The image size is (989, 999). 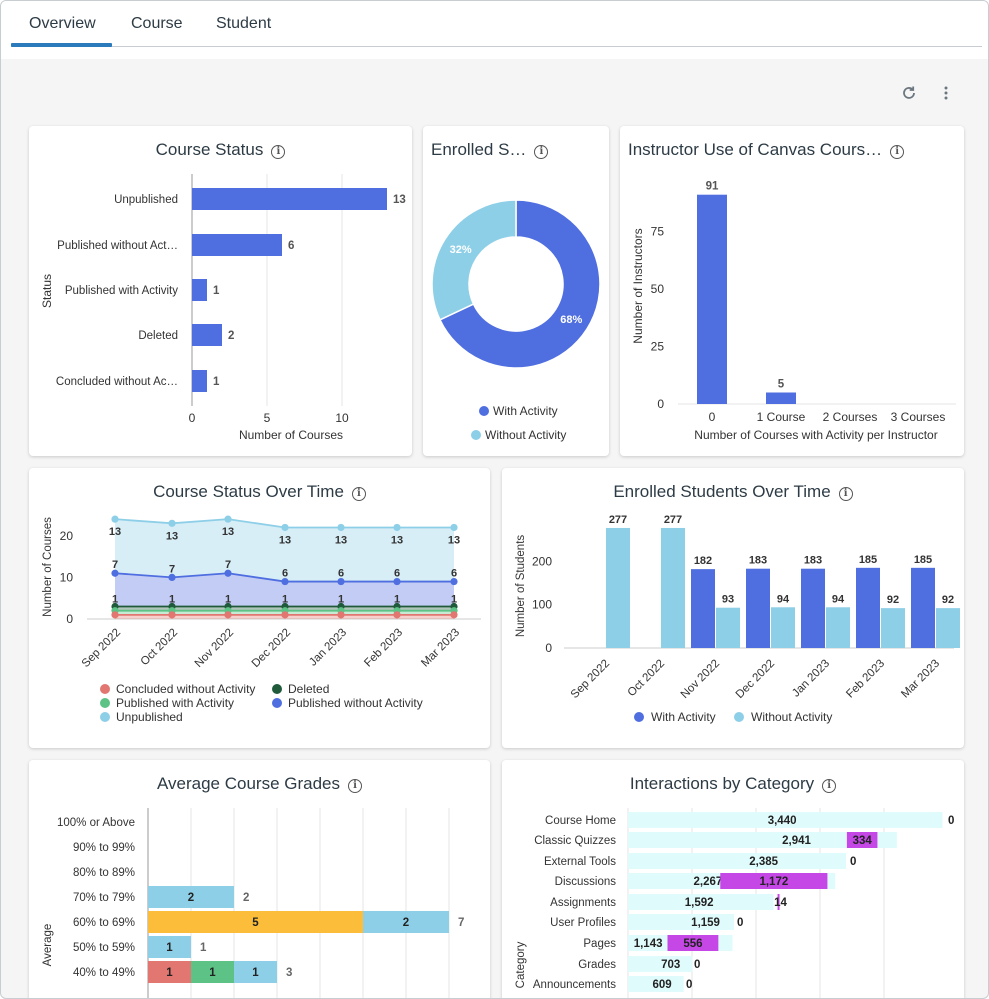 What do you see at coordinates (521, 964) in the screenshot?
I see `y-axis-title: Category` at bounding box center [521, 964].